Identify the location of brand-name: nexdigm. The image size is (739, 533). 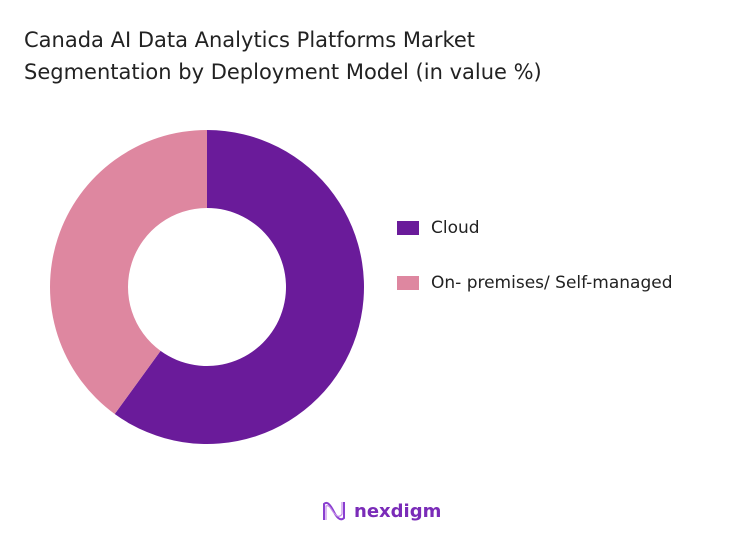
(398, 511).